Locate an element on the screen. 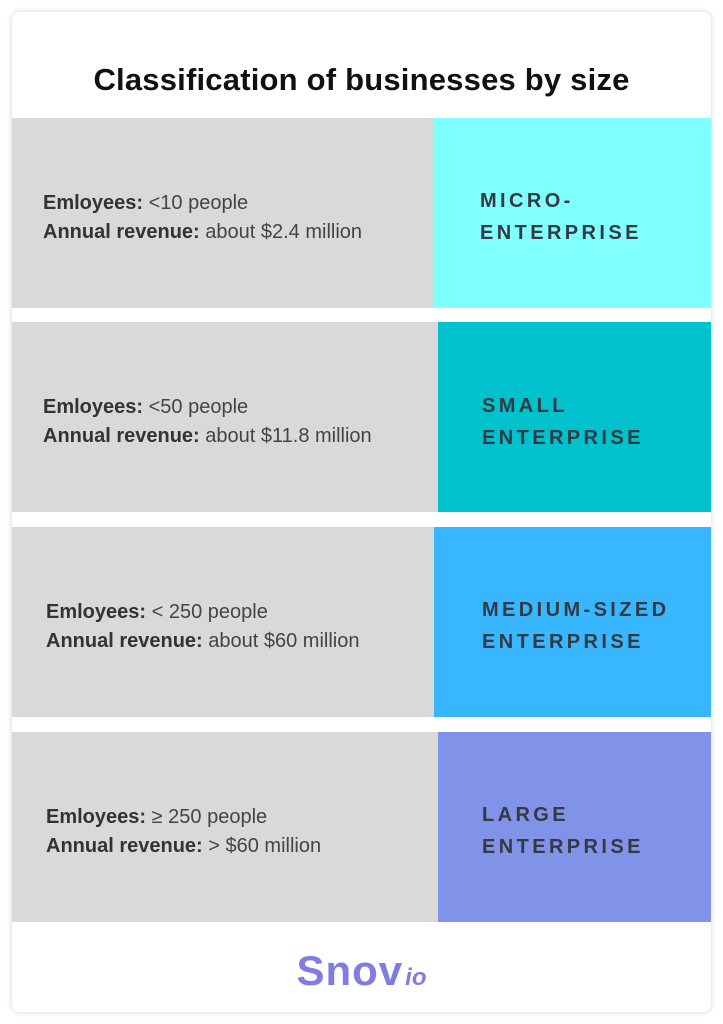 This screenshot has height=1024, width=723. revenue-line: Annual revenue: about $60 million is located at coordinates (202, 641).